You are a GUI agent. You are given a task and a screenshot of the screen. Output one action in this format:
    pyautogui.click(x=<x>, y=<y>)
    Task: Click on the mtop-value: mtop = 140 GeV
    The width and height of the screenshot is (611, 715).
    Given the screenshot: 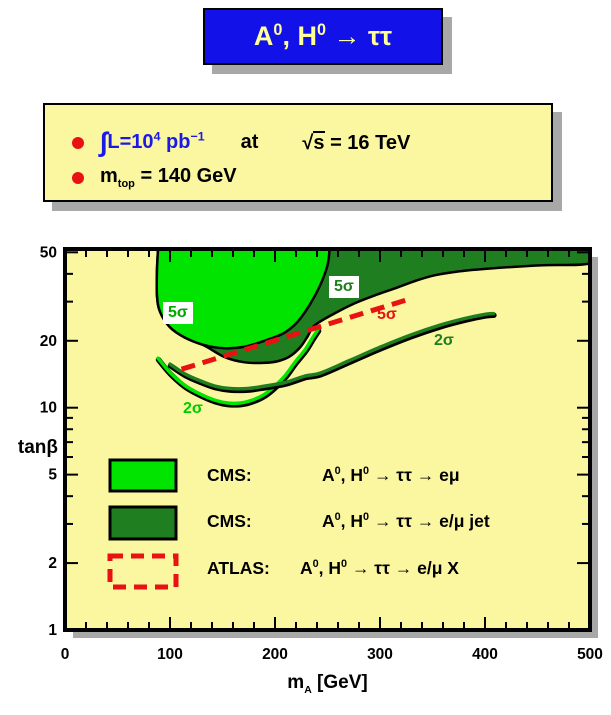 What is the action you would take?
    pyautogui.click(x=168, y=177)
    